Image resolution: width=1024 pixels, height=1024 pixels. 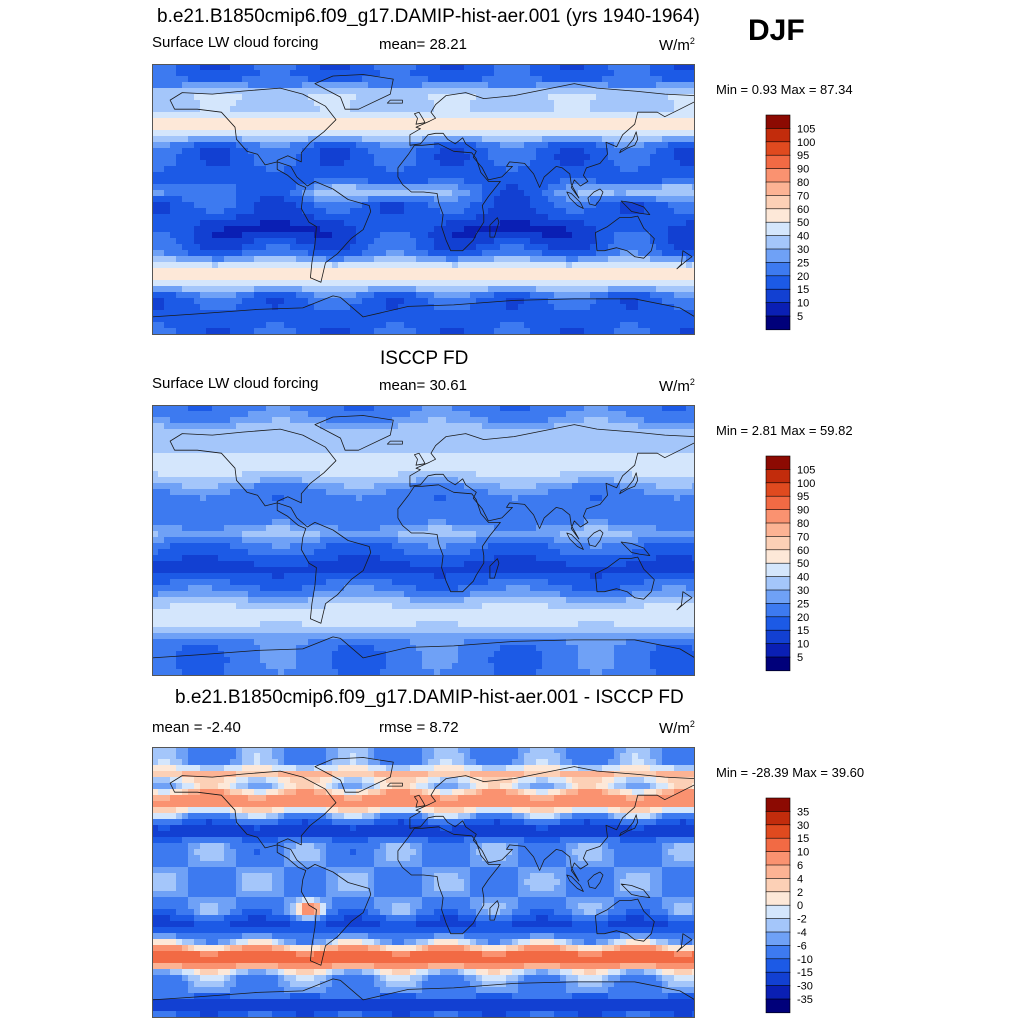 What do you see at coordinates (805, 987) in the screenshot?
I see `colorbar-tick-label: -30` at bounding box center [805, 987].